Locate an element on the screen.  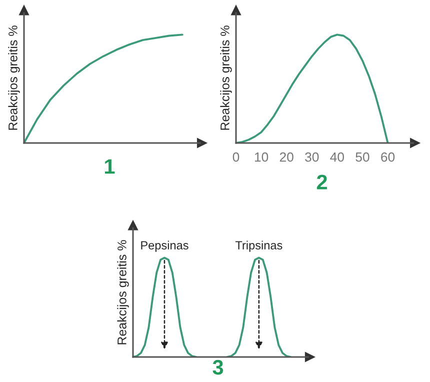
x-tick-label: 10 is located at coordinates (261, 157).